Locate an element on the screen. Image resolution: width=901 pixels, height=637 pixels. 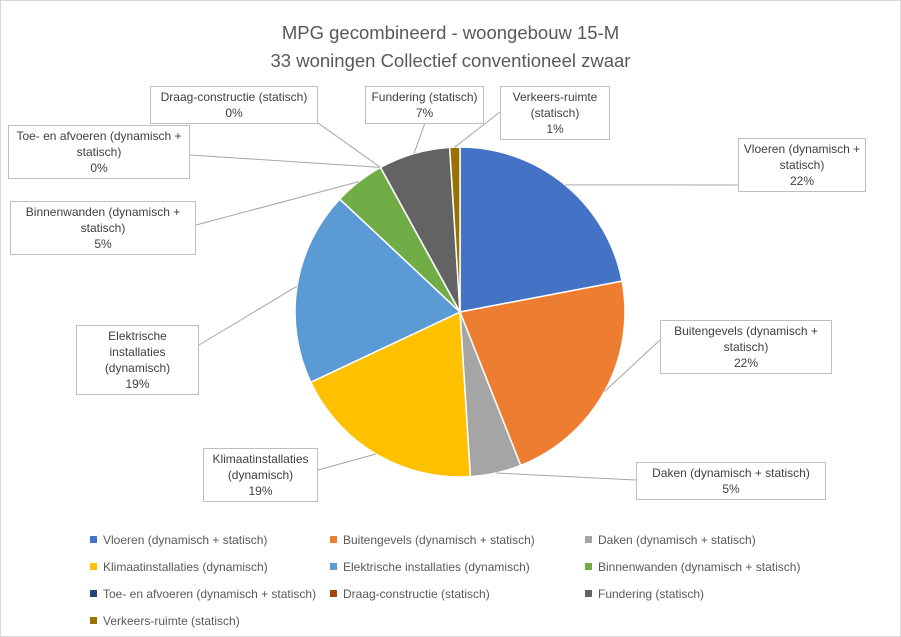
data-label: Binnenwanden (dynamisch + statisch) 5% is located at coordinates (103, 228).